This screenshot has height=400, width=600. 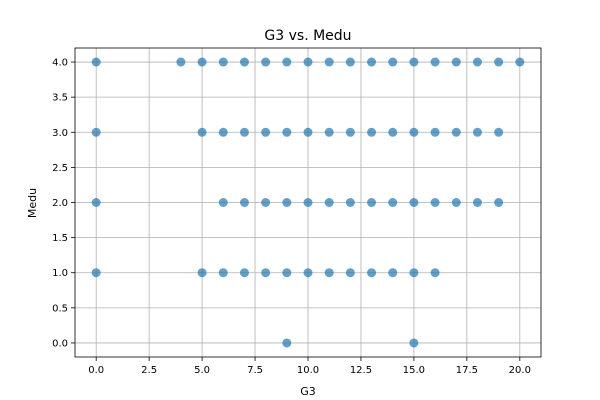 What do you see at coordinates (361, 370) in the screenshot?
I see `x-tick-label: 12.5` at bounding box center [361, 370].